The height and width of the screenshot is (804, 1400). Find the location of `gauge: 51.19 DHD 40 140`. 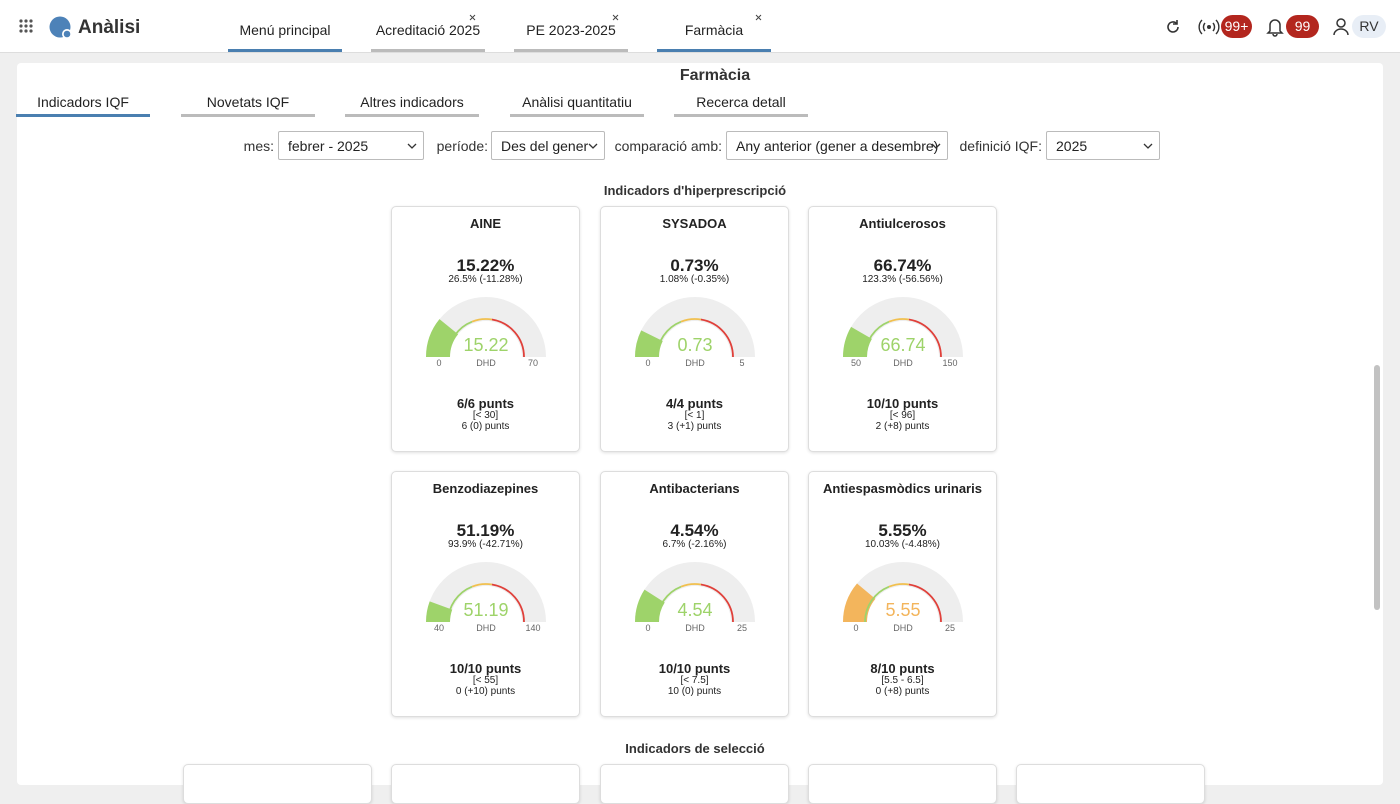

gauge: 51.19 DHD 40 140 is located at coordinates (486, 597).